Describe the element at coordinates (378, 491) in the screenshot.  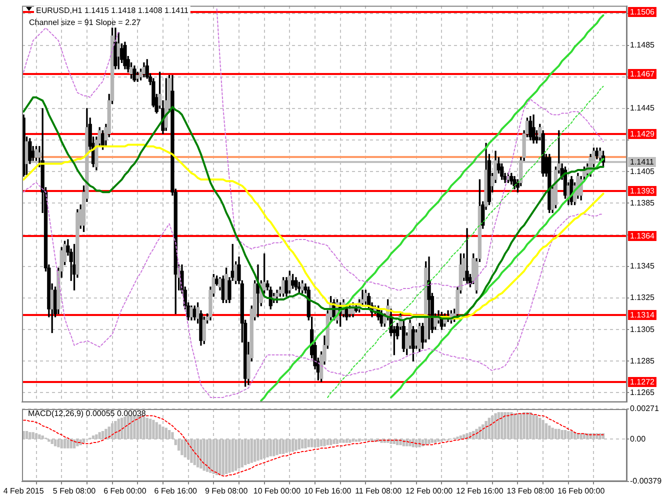
I see `x-tick-label: 11 Feb 08:00` at that location.